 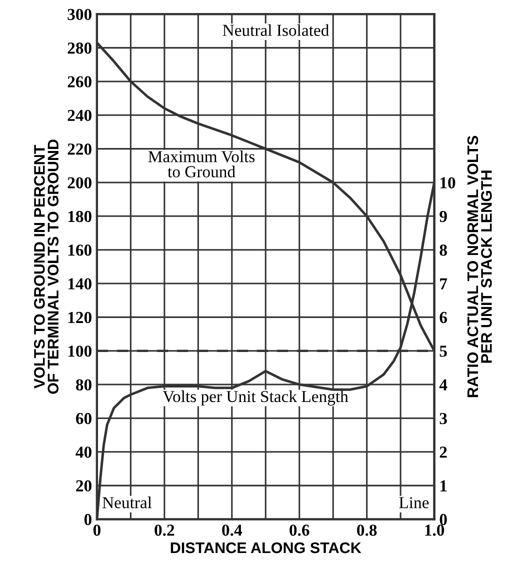 What do you see at coordinates (80, 82) in the screenshot?
I see `y-tick-label: 260` at bounding box center [80, 82].